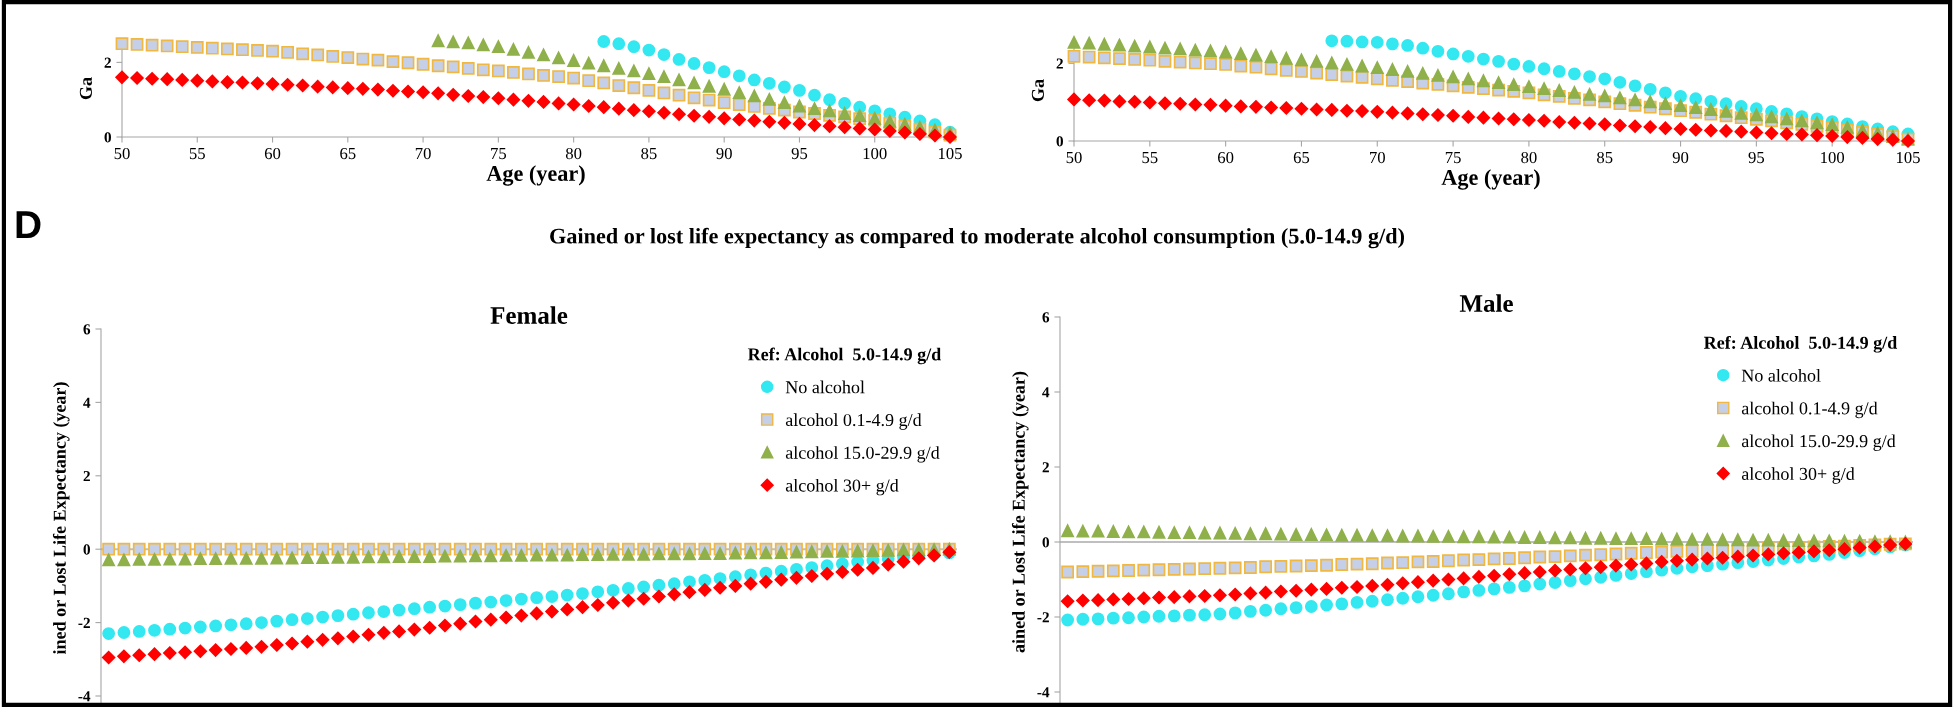 The width and height of the screenshot is (1954, 707). What do you see at coordinates (977, 238) in the screenshot?
I see `text: Gained or lost life expectancy as compared to moderate alcohol consumption (5.0-14.9 g/d)` at bounding box center [977, 238].